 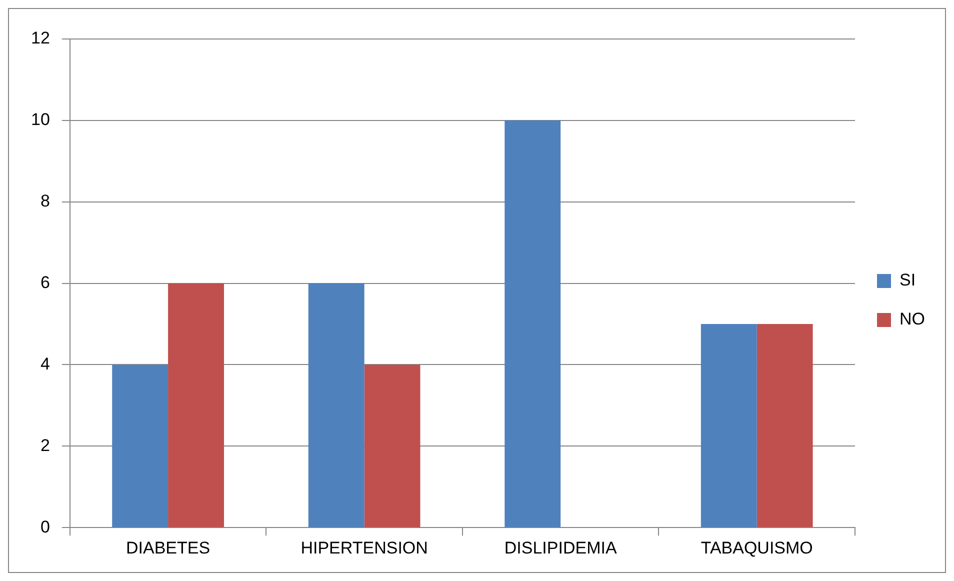 What do you see at coordinates (908, 280) in the screenshot?
I see `legend-label: SI` at bounding box center [908, 280].